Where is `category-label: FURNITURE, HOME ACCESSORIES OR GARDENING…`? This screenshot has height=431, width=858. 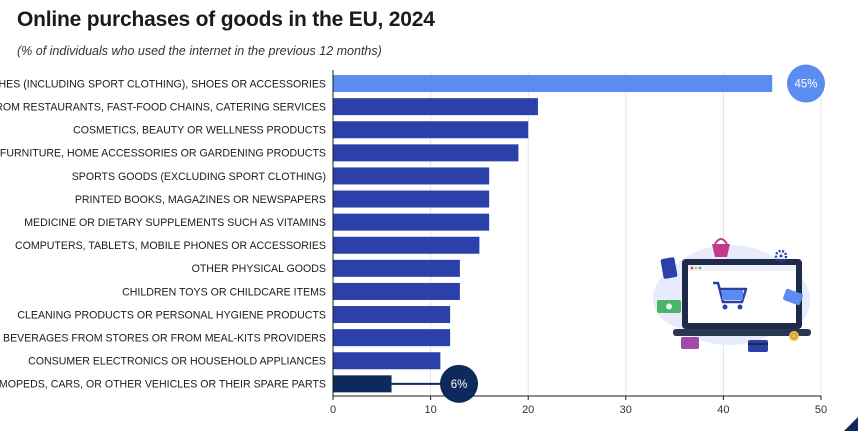
category-label: FURNITURE, HOME ACCESSORIES OR GARDENING… is located at coordinates (163, 154).